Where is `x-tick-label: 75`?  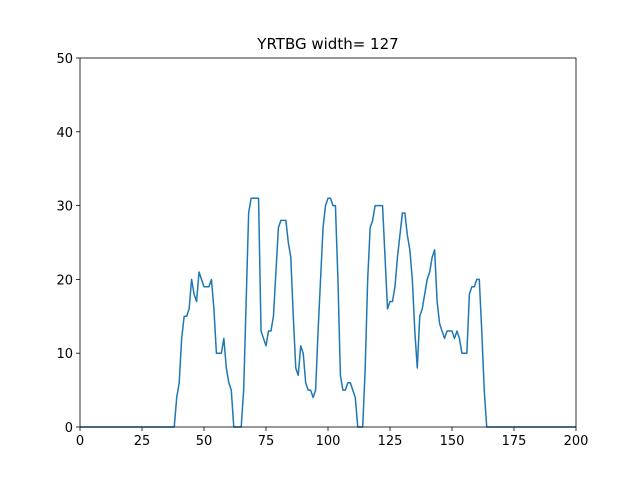
x-tick-label: 75 is located at coordinates (266, 441).